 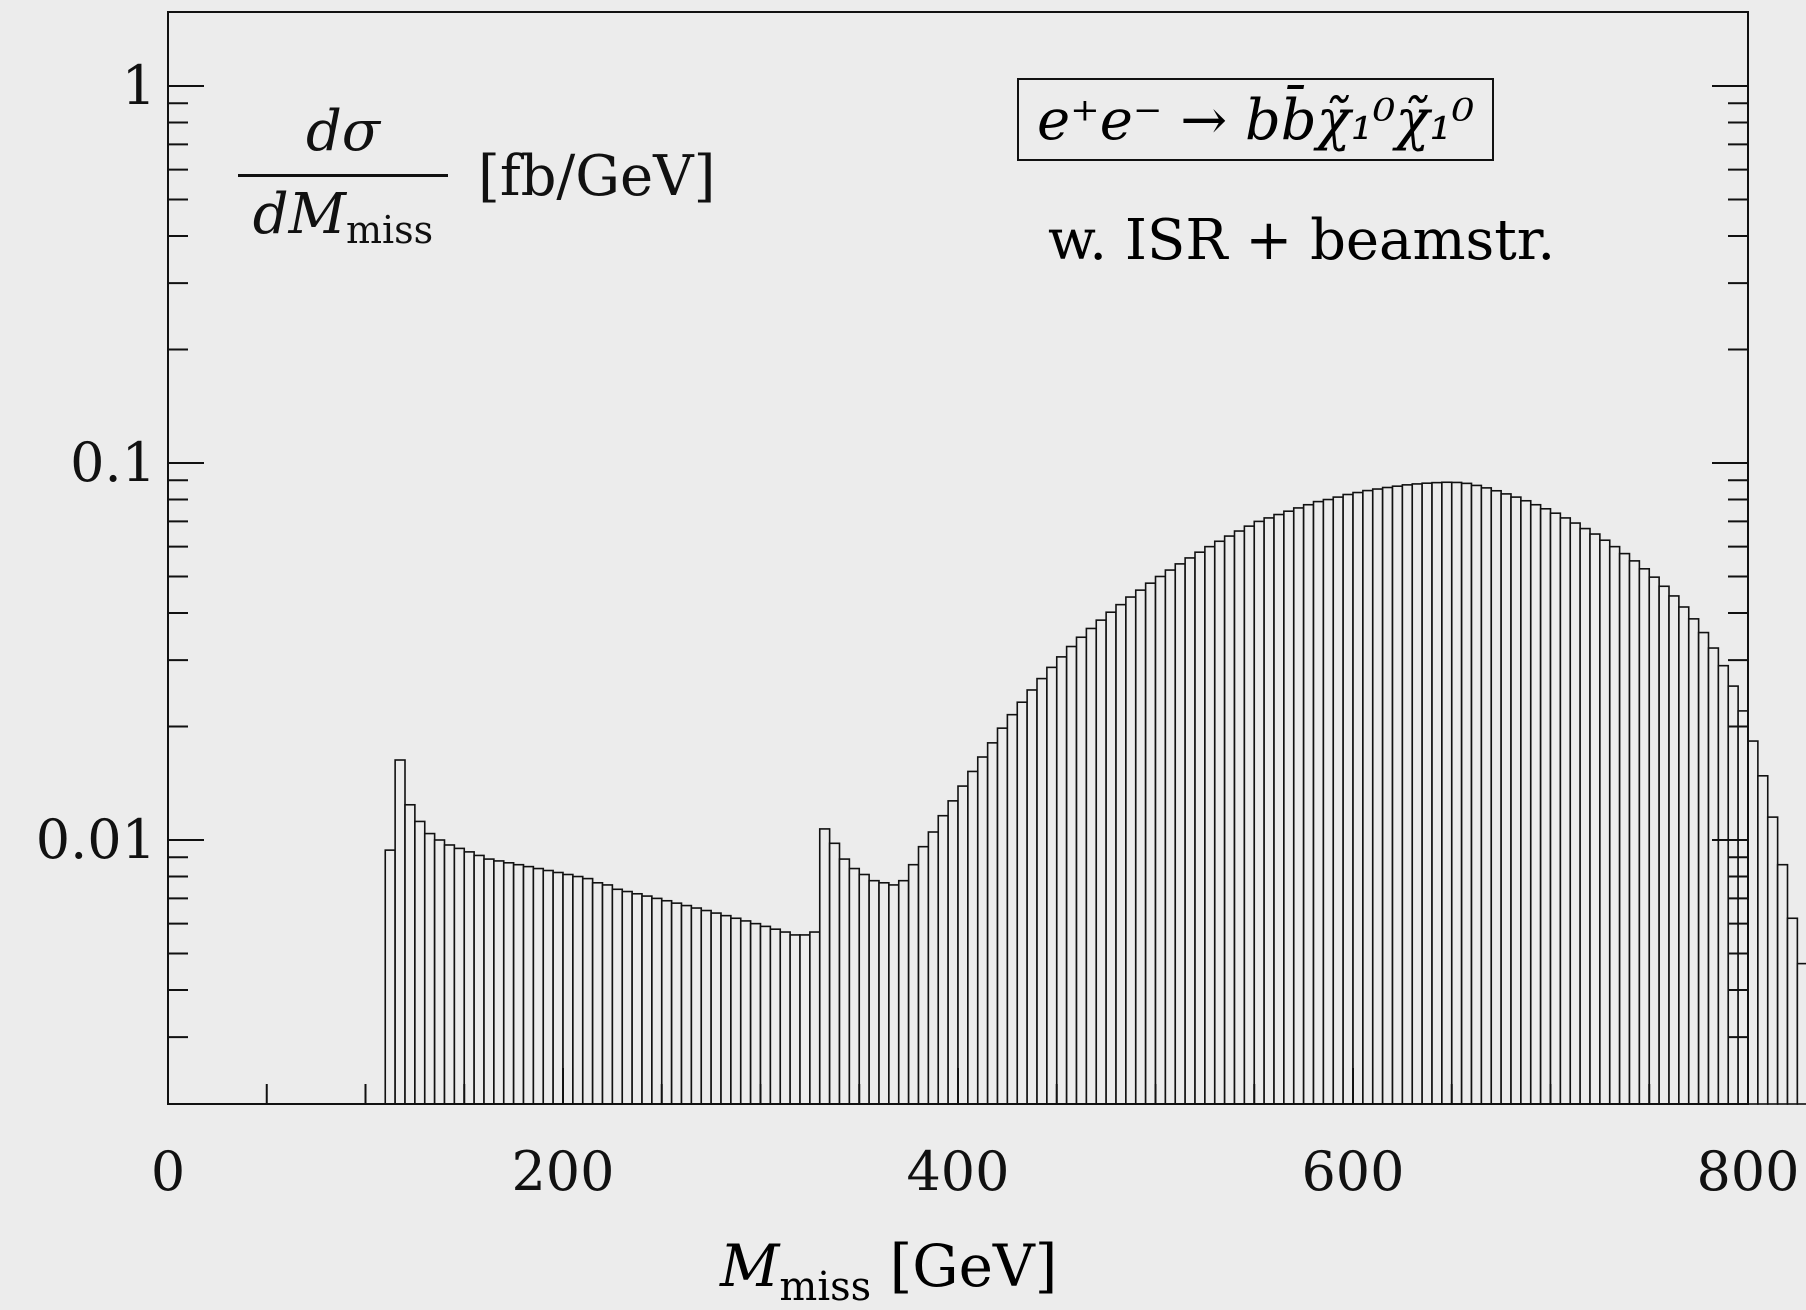 What do you see at coordinates (825, 1287) in the screenshot?
I see `x-axis-label-sub: miss` at bounding box center [825, 1287].